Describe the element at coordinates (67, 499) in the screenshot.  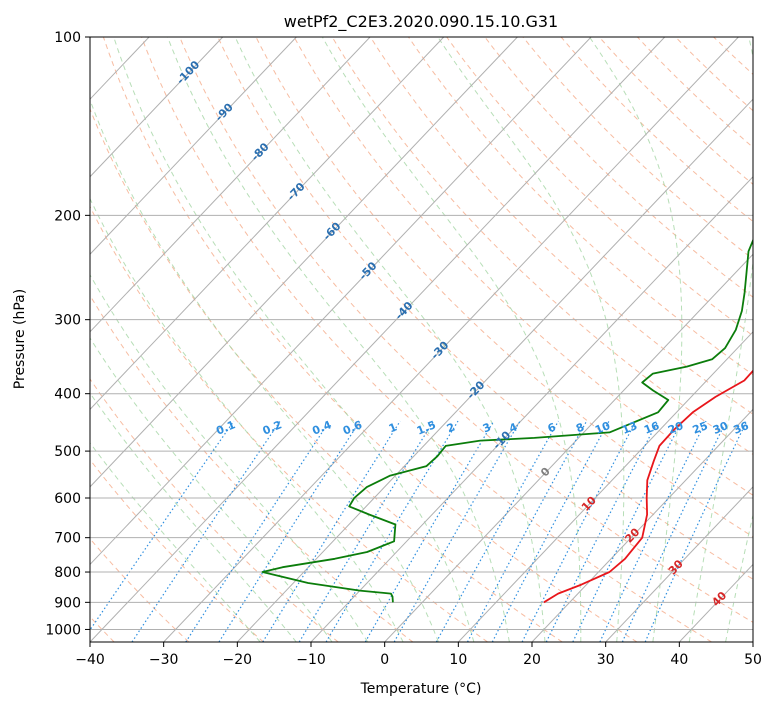
I see `y-tick-label: 600` at that location.